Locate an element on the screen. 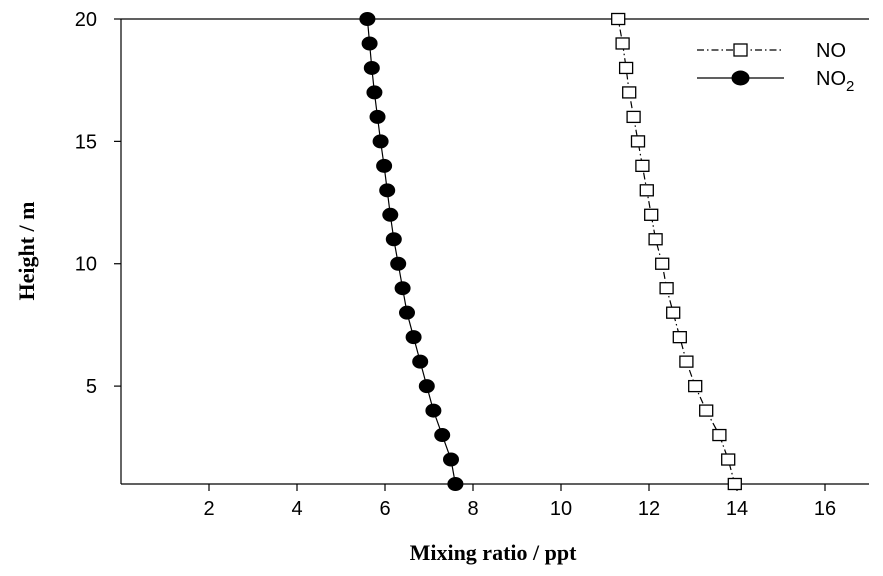  x-tick-label: 6 is located at coordinates (384, 509).